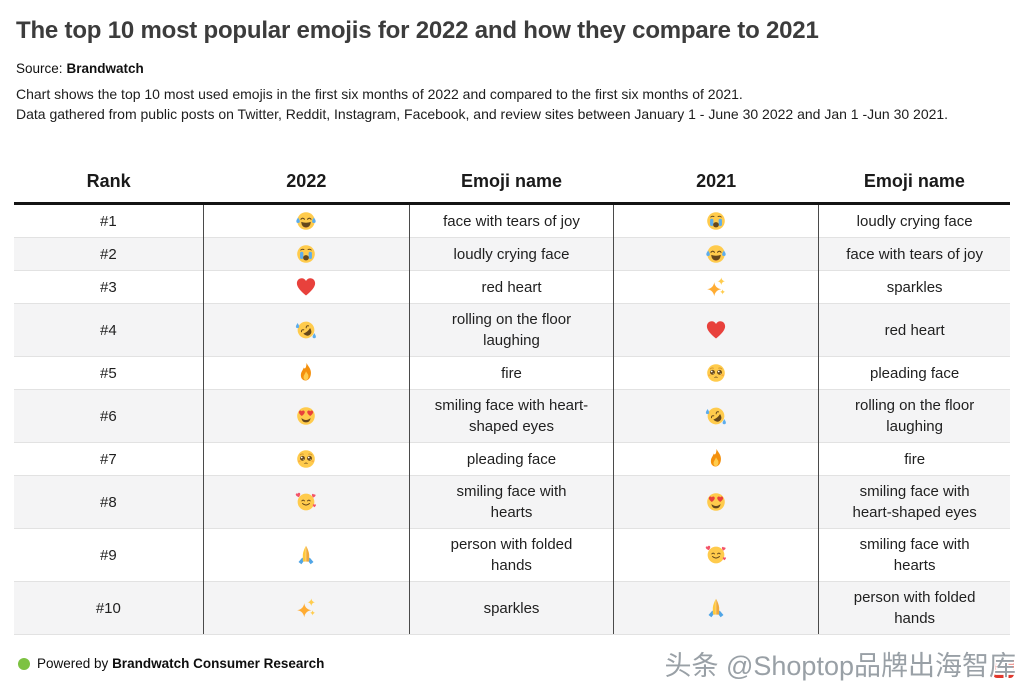  I want to click on emoji-name-2022-cell: red heart, so click(511, 287).